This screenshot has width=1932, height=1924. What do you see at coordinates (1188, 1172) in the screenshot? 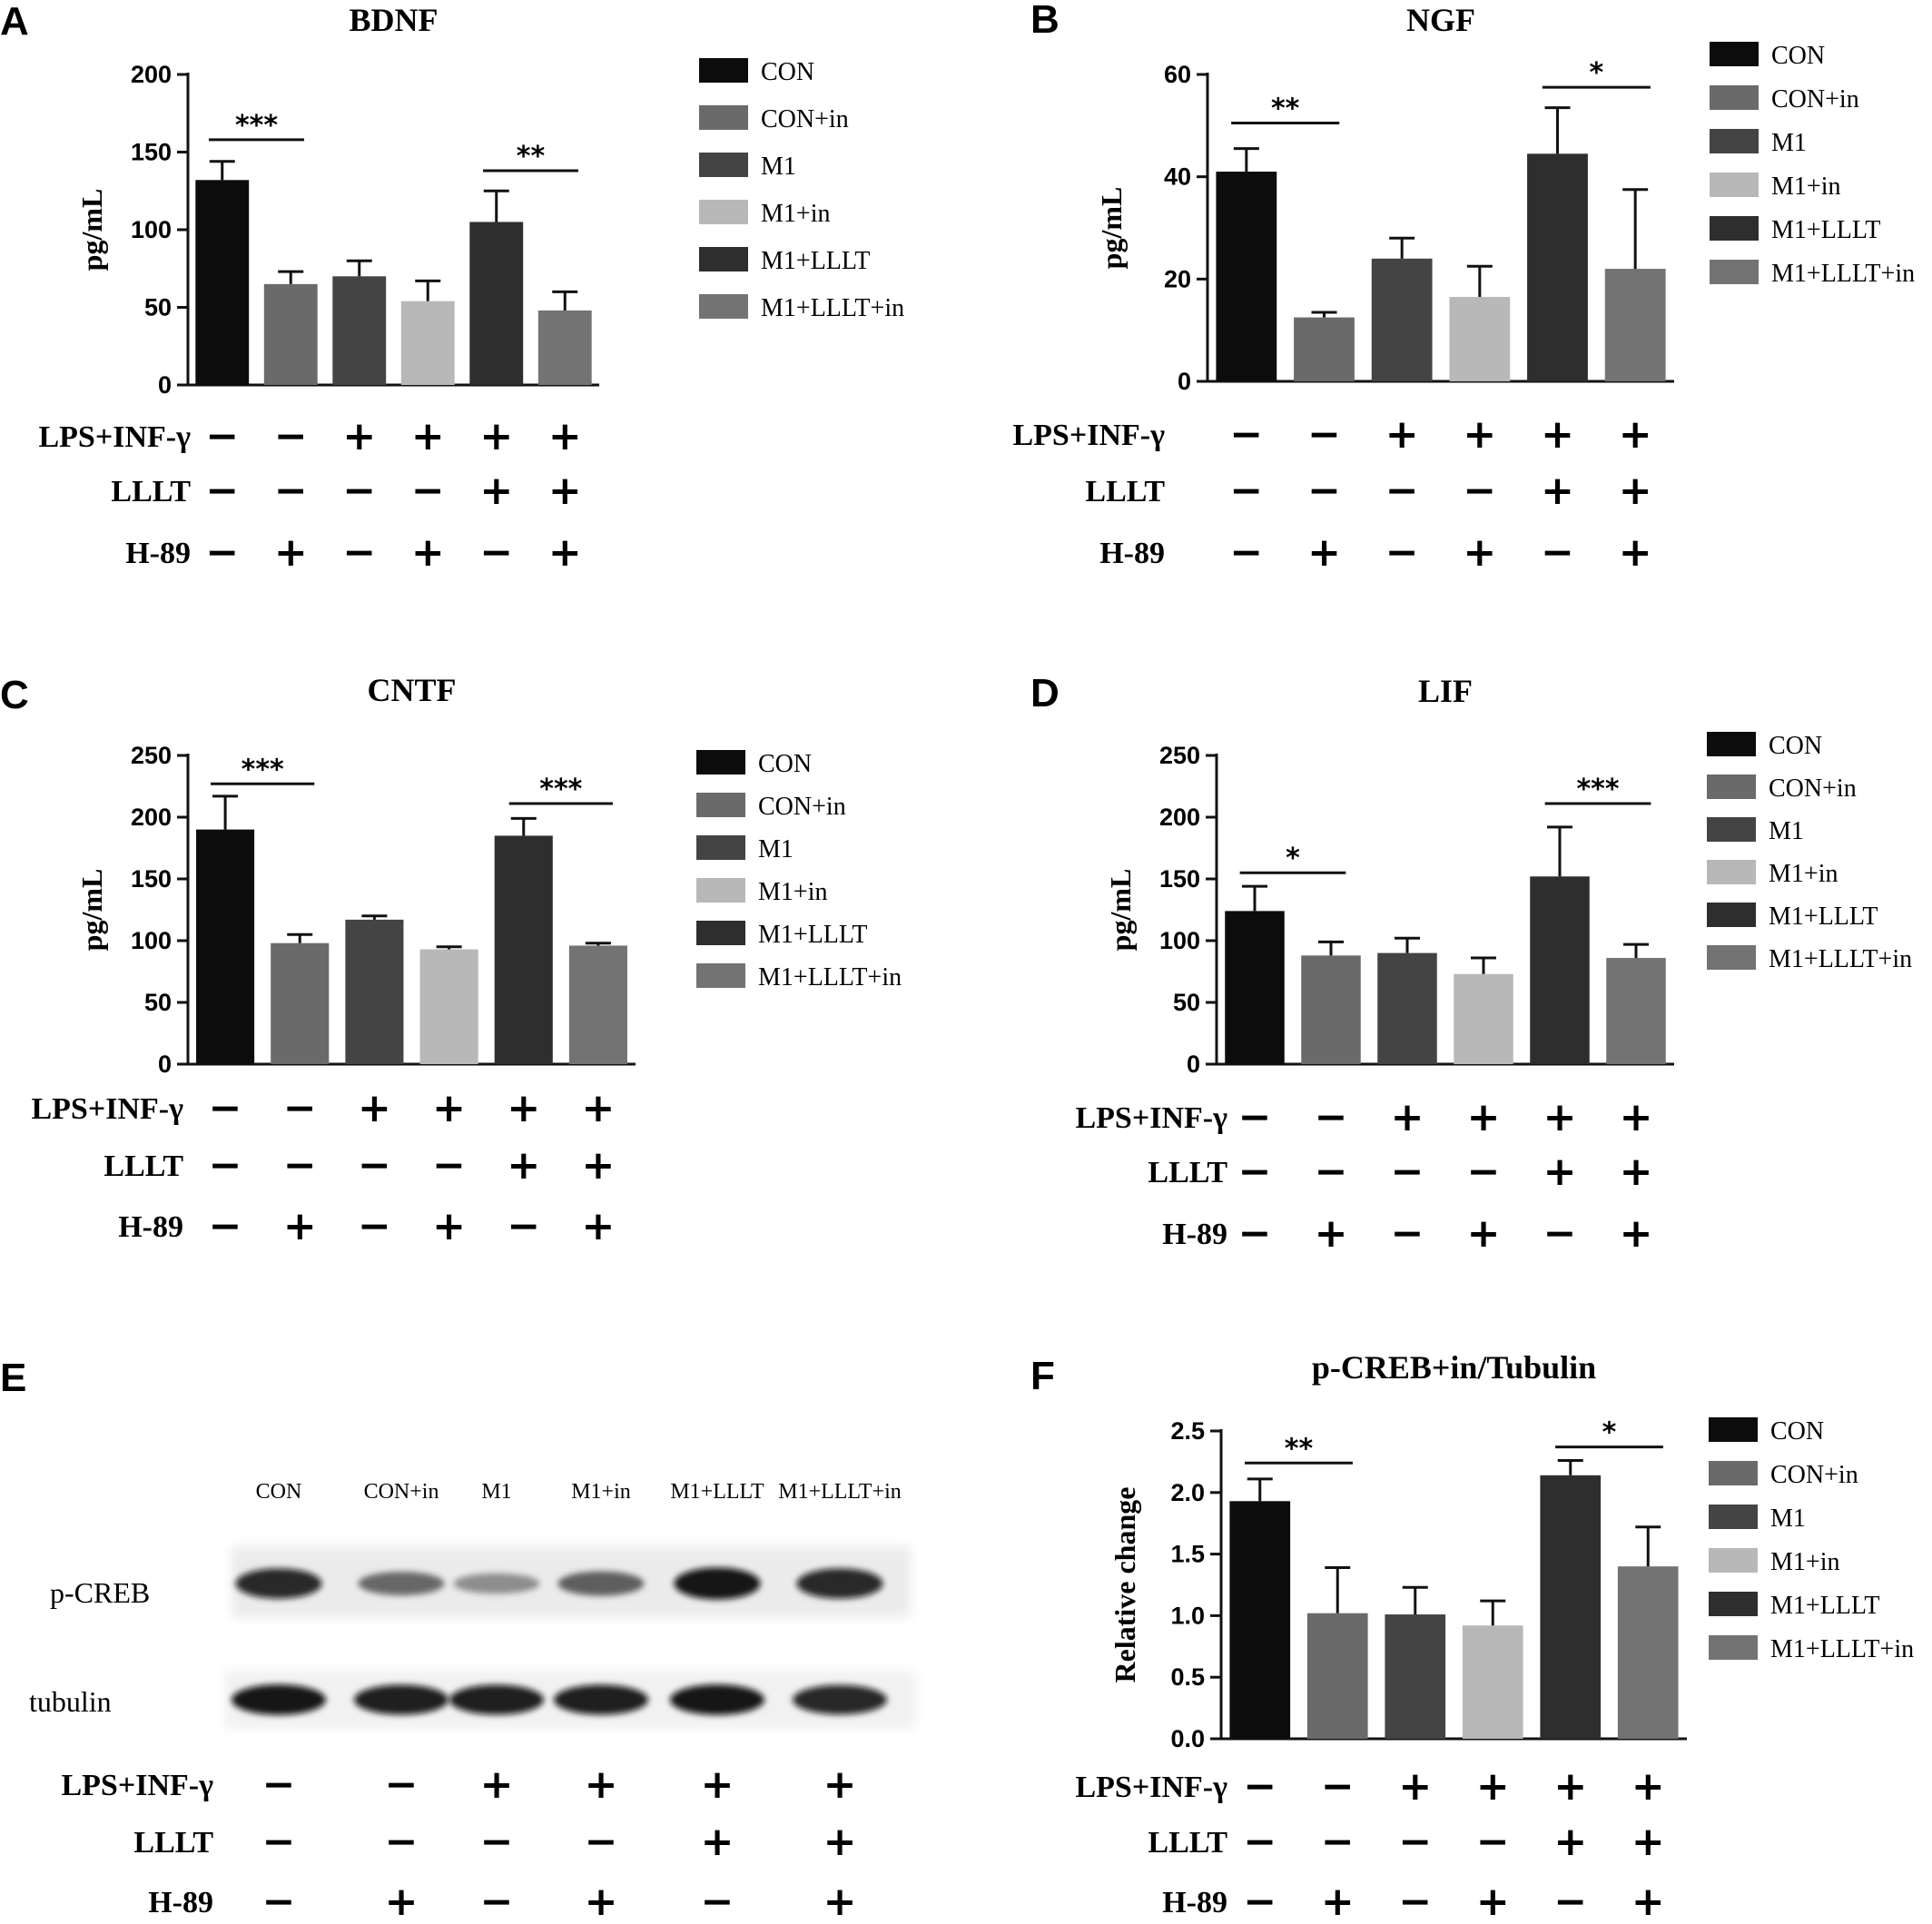
I see `panel-d-condition-label-1: LLLT` at bounding box center [1188, 1172].